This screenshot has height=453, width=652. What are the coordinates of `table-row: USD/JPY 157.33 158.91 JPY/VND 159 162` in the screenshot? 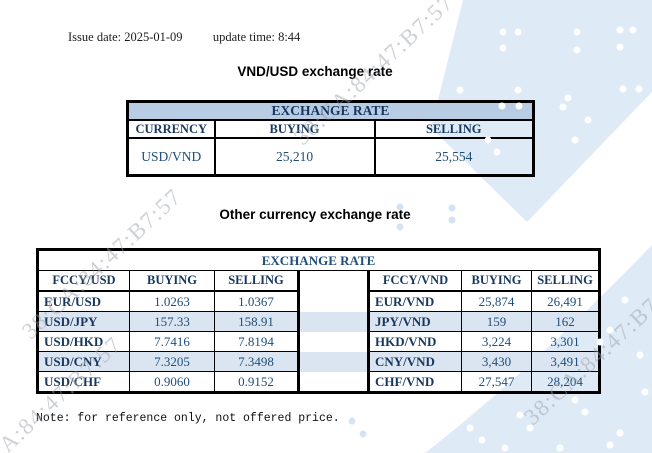 It's located at (319, 321).